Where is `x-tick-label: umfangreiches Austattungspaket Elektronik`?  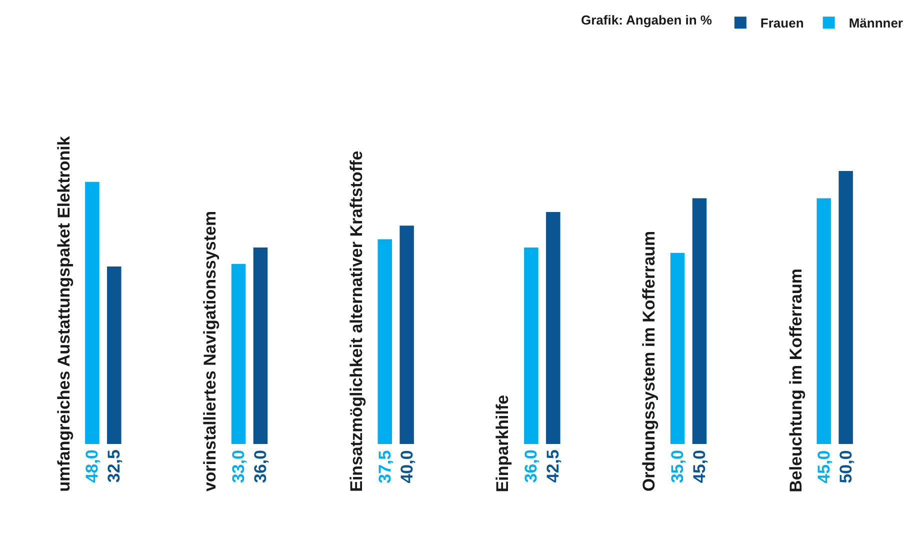
x-tick-label: umfangreiches Austattungspaket Elektronik is located at coordinates (64, 314).